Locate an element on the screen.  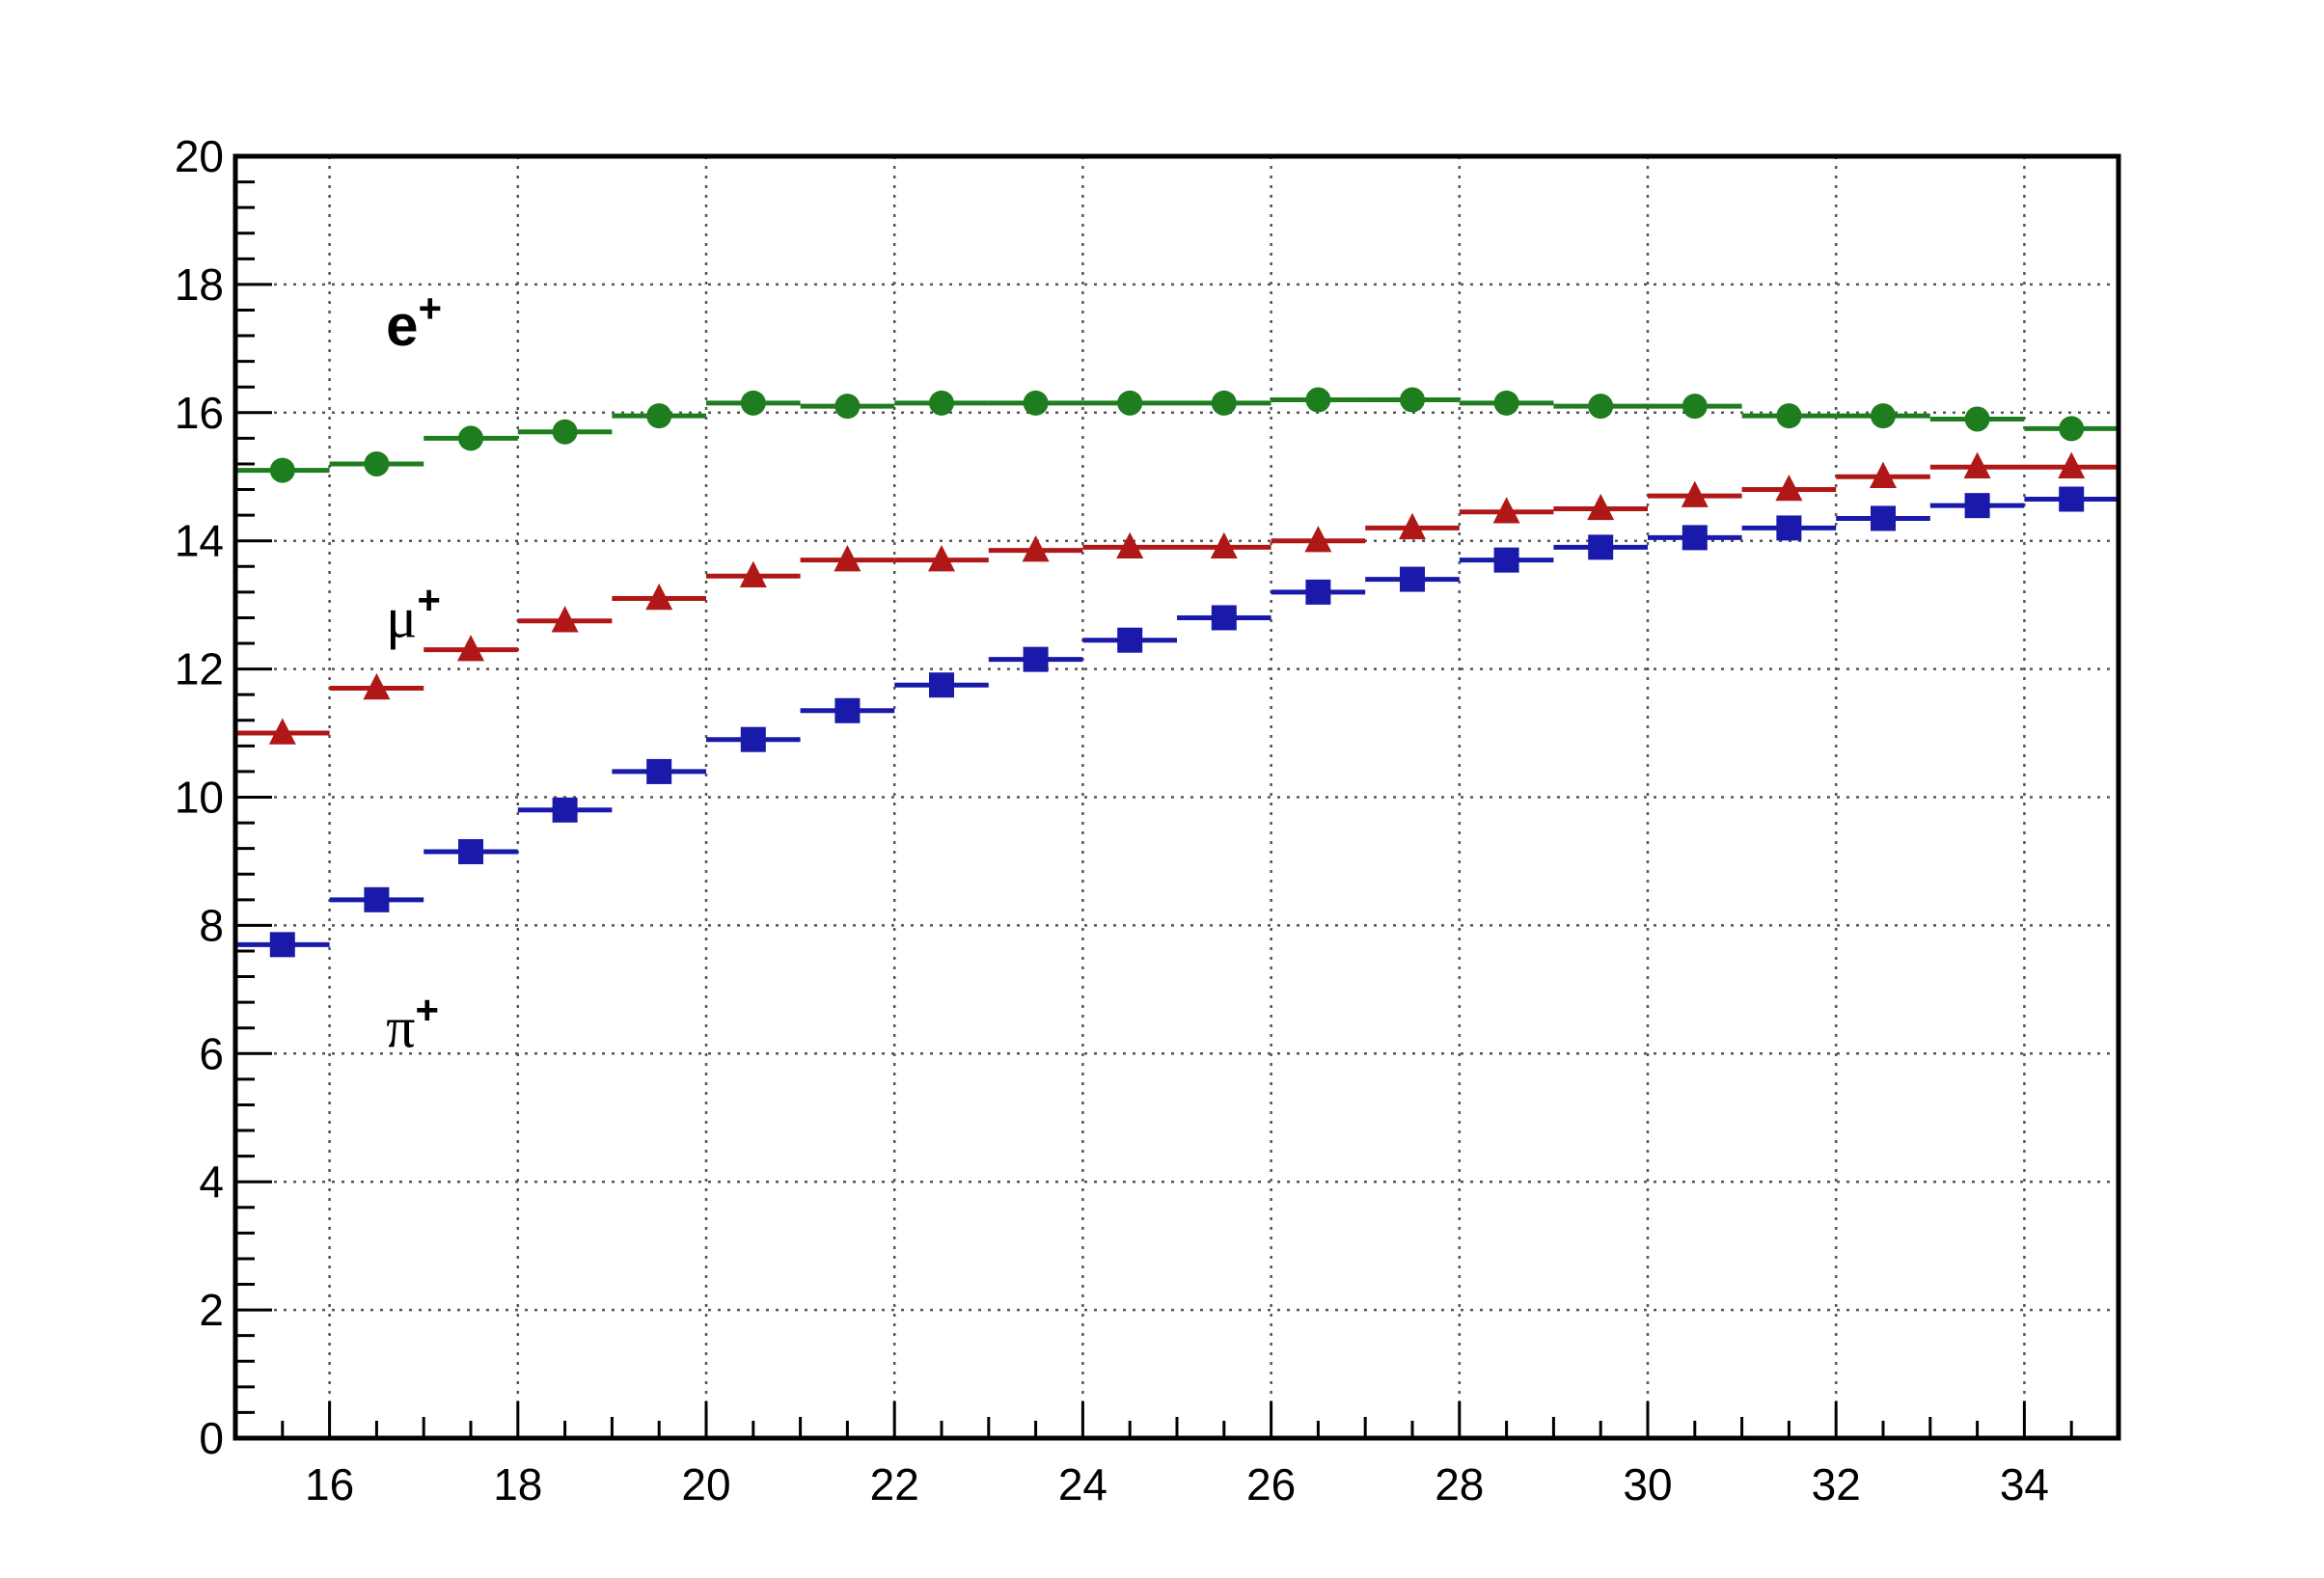
circle-series is located at coordinates (1177, 435).